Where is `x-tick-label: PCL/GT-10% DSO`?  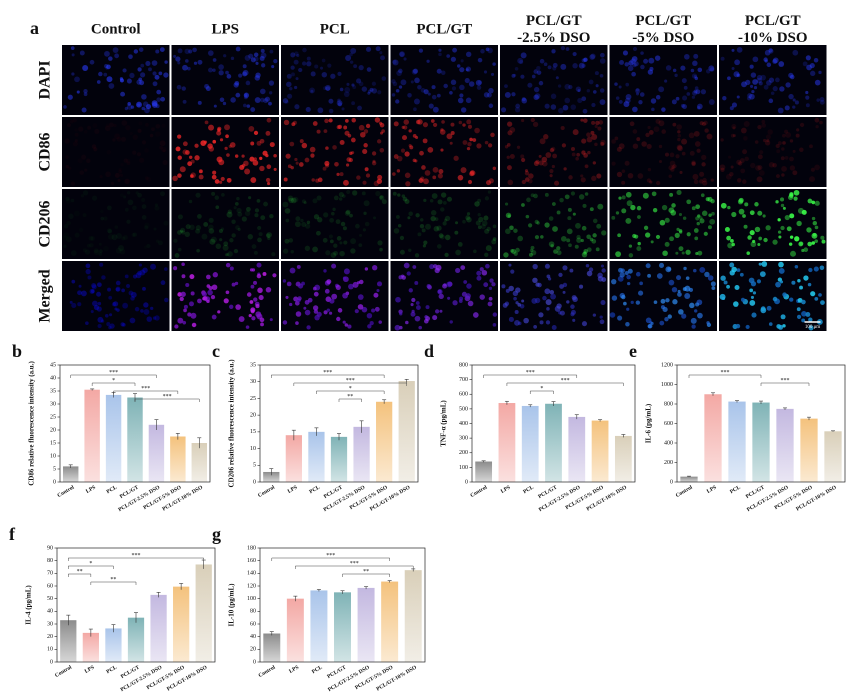 x-tick-label: PCL/GT-10% DSO is located at coordinates (183, 498).